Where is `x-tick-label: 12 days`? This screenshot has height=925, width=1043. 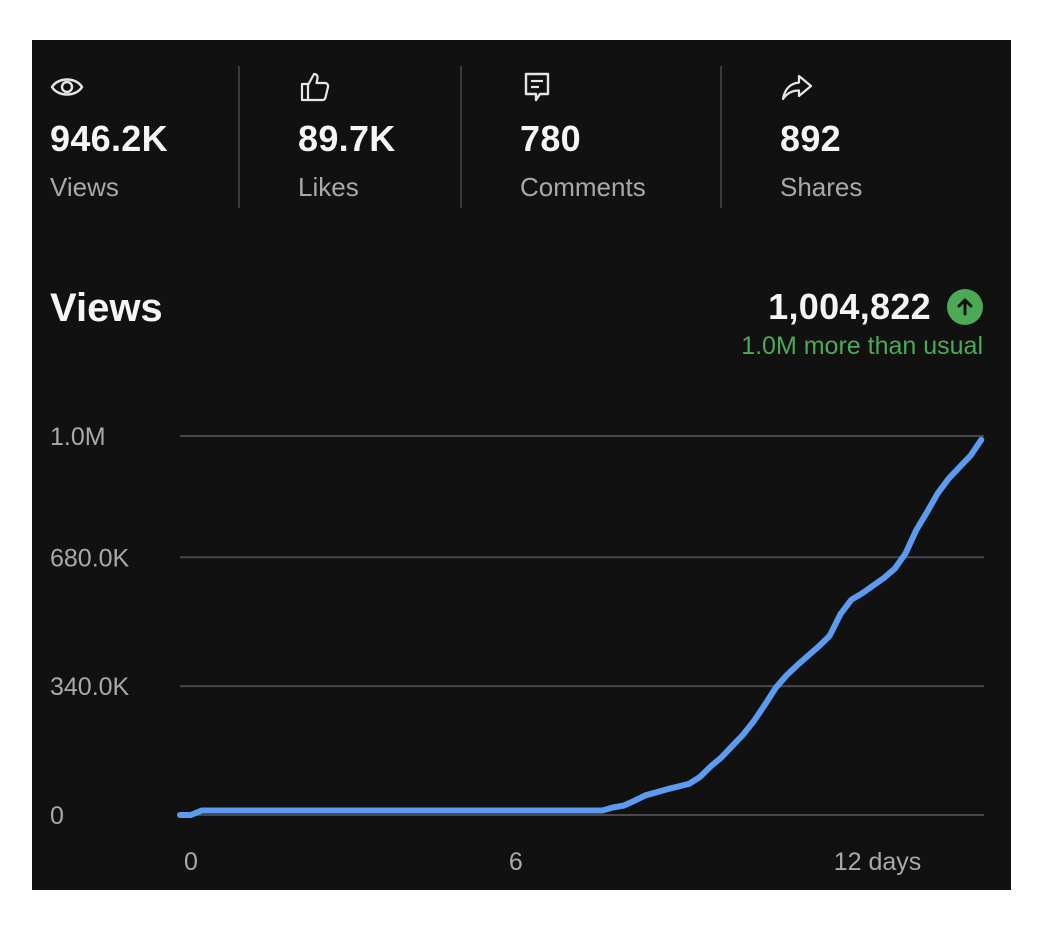
x-tick-label: 12 days is located at coordinates (878, 862).